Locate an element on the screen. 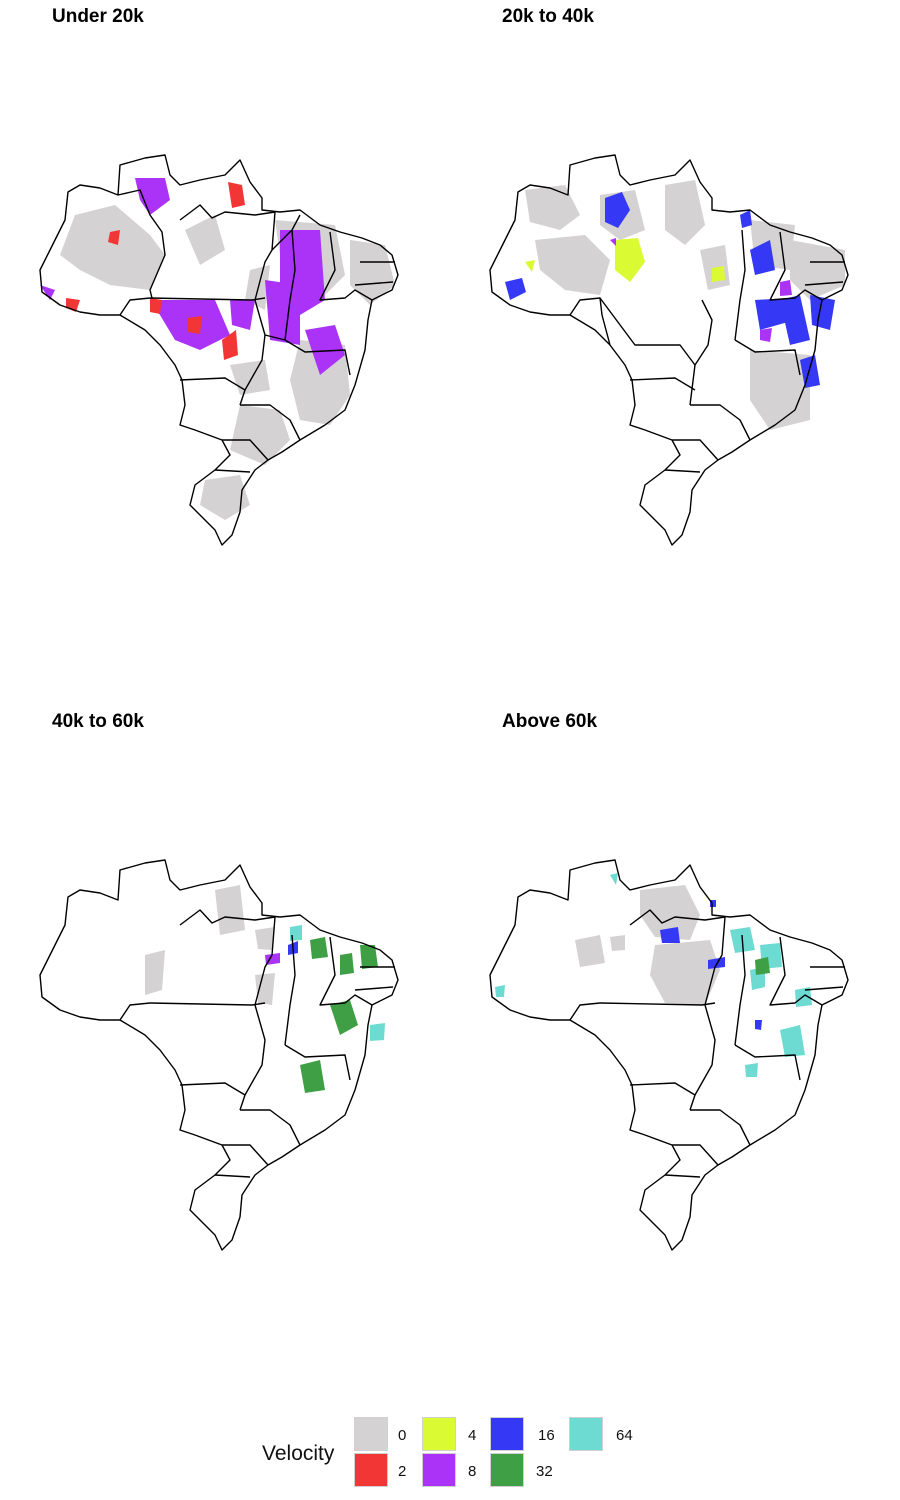 Image resolution: width=900 pixels, height=1500 pixels. legend: Velocity 0 2 4 8 16 32 64 is located at coordinates (472, 1452).